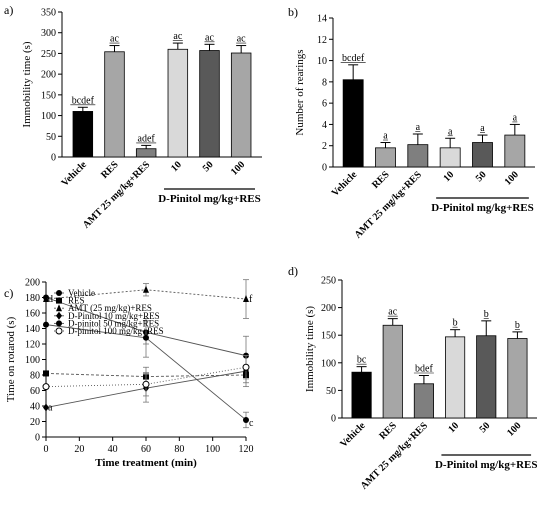  I want to click on panel-c-series-line, so click(146, 377).